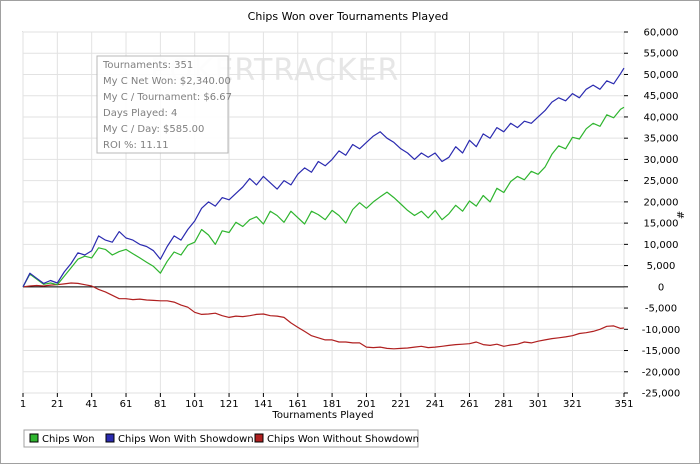 The image size is (700, 464). Describe the element at coordinates (343, 439) in the screenshot. I see `legend-label-without-showdown: Chips Won Without Showdown` at that location.